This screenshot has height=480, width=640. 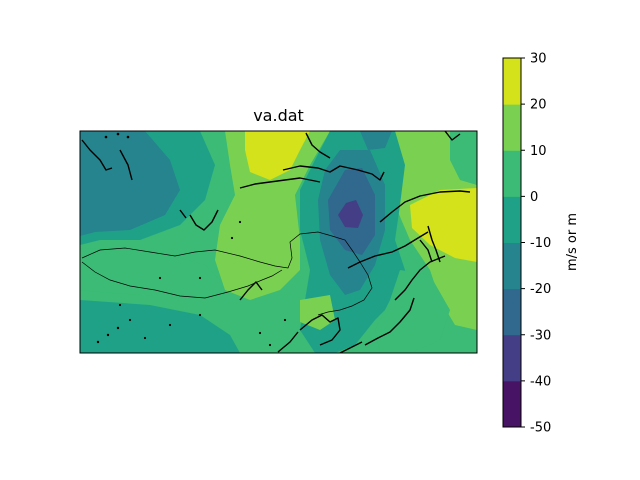 I want to click on contour-level-neg40-neg30-core, so click(x=350, y=214).